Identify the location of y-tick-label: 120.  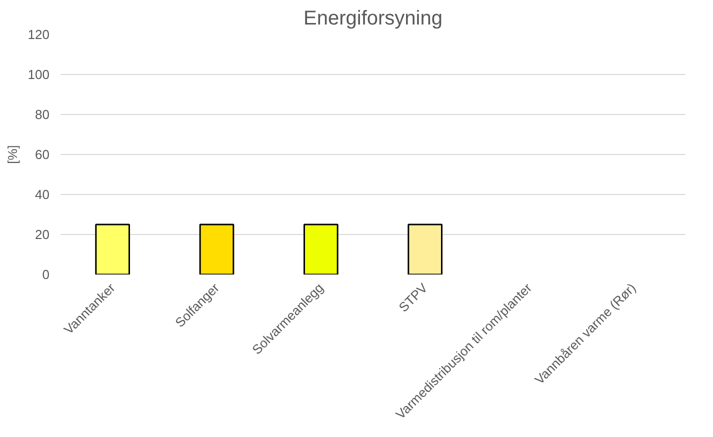
(39, 34).